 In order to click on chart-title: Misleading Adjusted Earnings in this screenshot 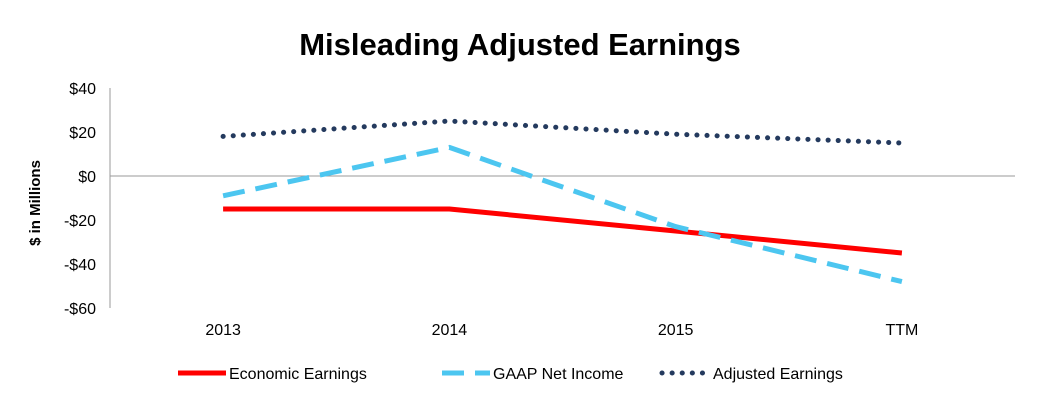, I will do `click(520, 44)`.